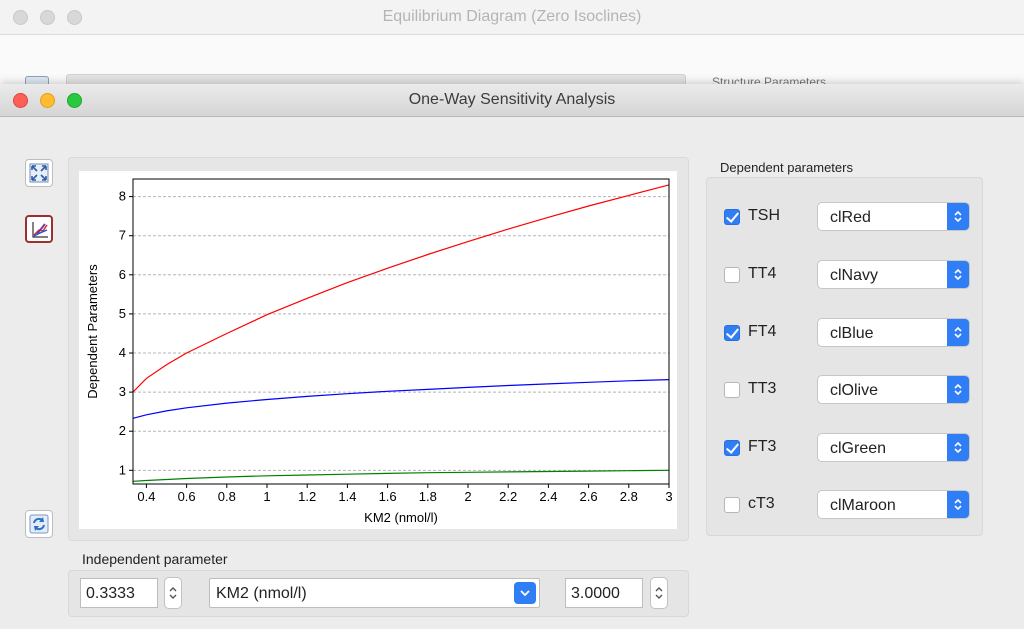 This screenshot has height=629, width=1024. Describe the element at coordinates (762, 388) in the screenshot. I see `tt3-label: TT3` at that location.